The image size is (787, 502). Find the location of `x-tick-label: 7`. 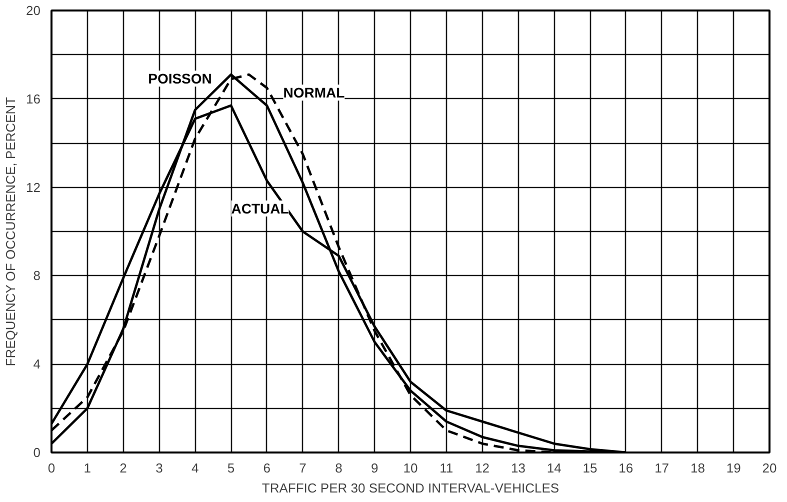

x-tick-label: 7 is located at coordinates (302, 468).